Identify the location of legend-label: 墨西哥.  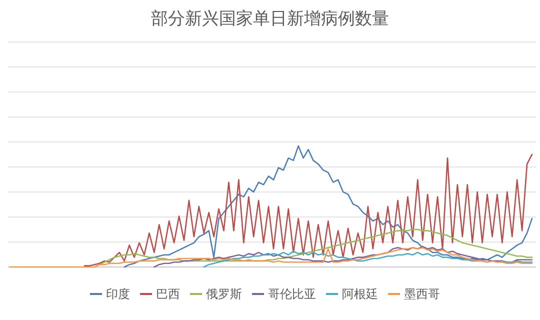
(422, 294).